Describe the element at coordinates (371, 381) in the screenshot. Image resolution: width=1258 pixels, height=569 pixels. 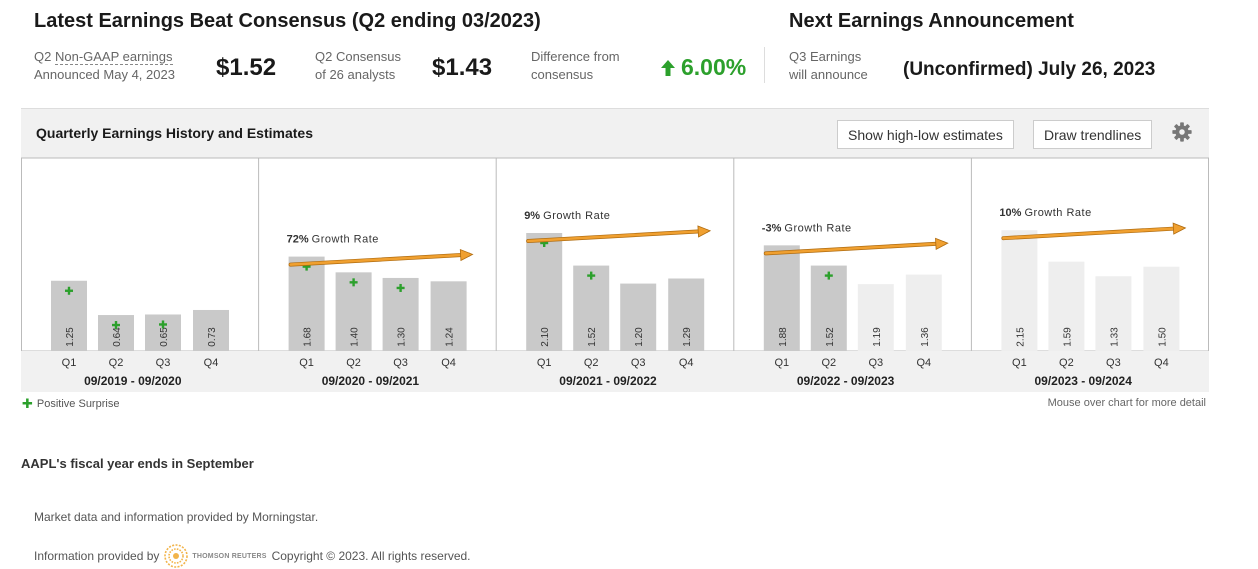
I see `fiscal-year-label: 09/2020 - 09/2021` at that location.